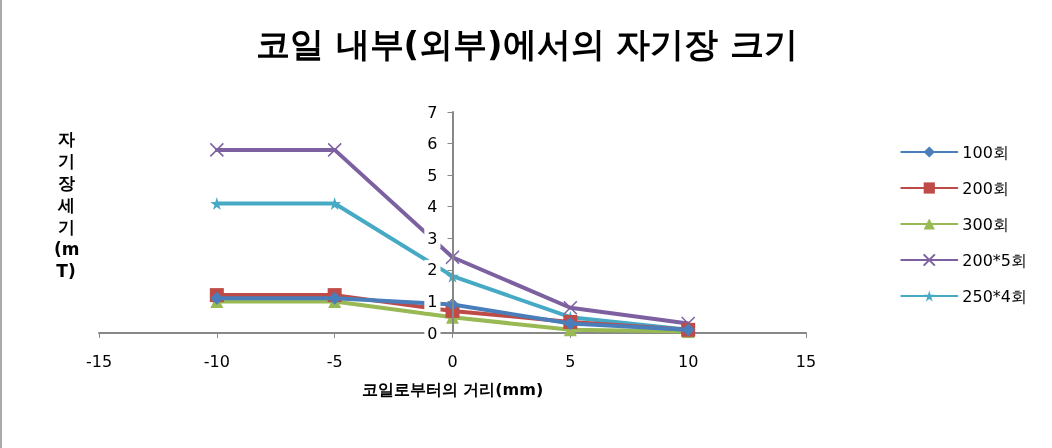 The image size is (1052, 448). Describe the element at coordinates (432, 270) in the screenshot. I see `y-tick-label: 2` at that location.